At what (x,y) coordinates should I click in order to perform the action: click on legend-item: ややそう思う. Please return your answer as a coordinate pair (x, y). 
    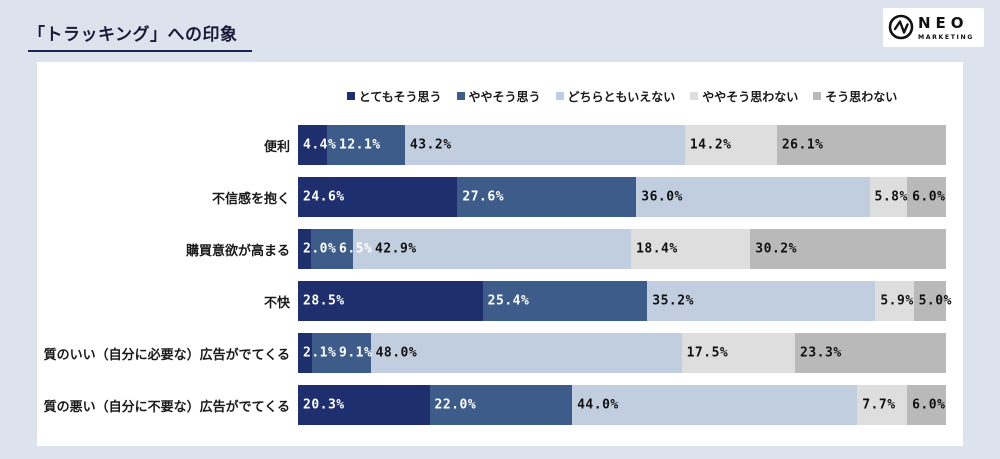
    Looking at the image, I should click on (498, 96).